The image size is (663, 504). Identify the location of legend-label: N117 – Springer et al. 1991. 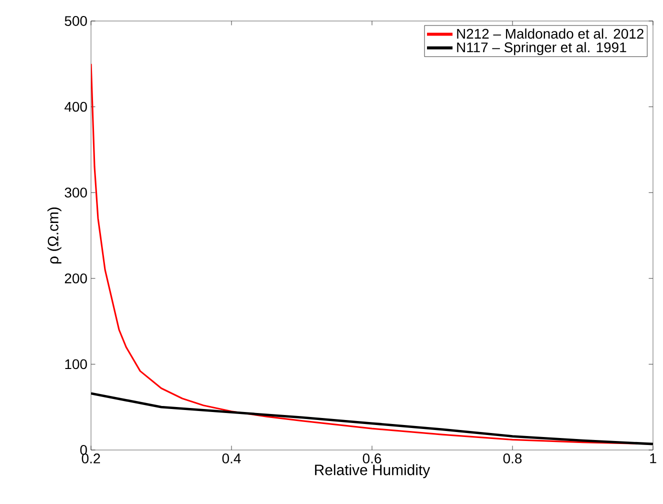
(541, 49).